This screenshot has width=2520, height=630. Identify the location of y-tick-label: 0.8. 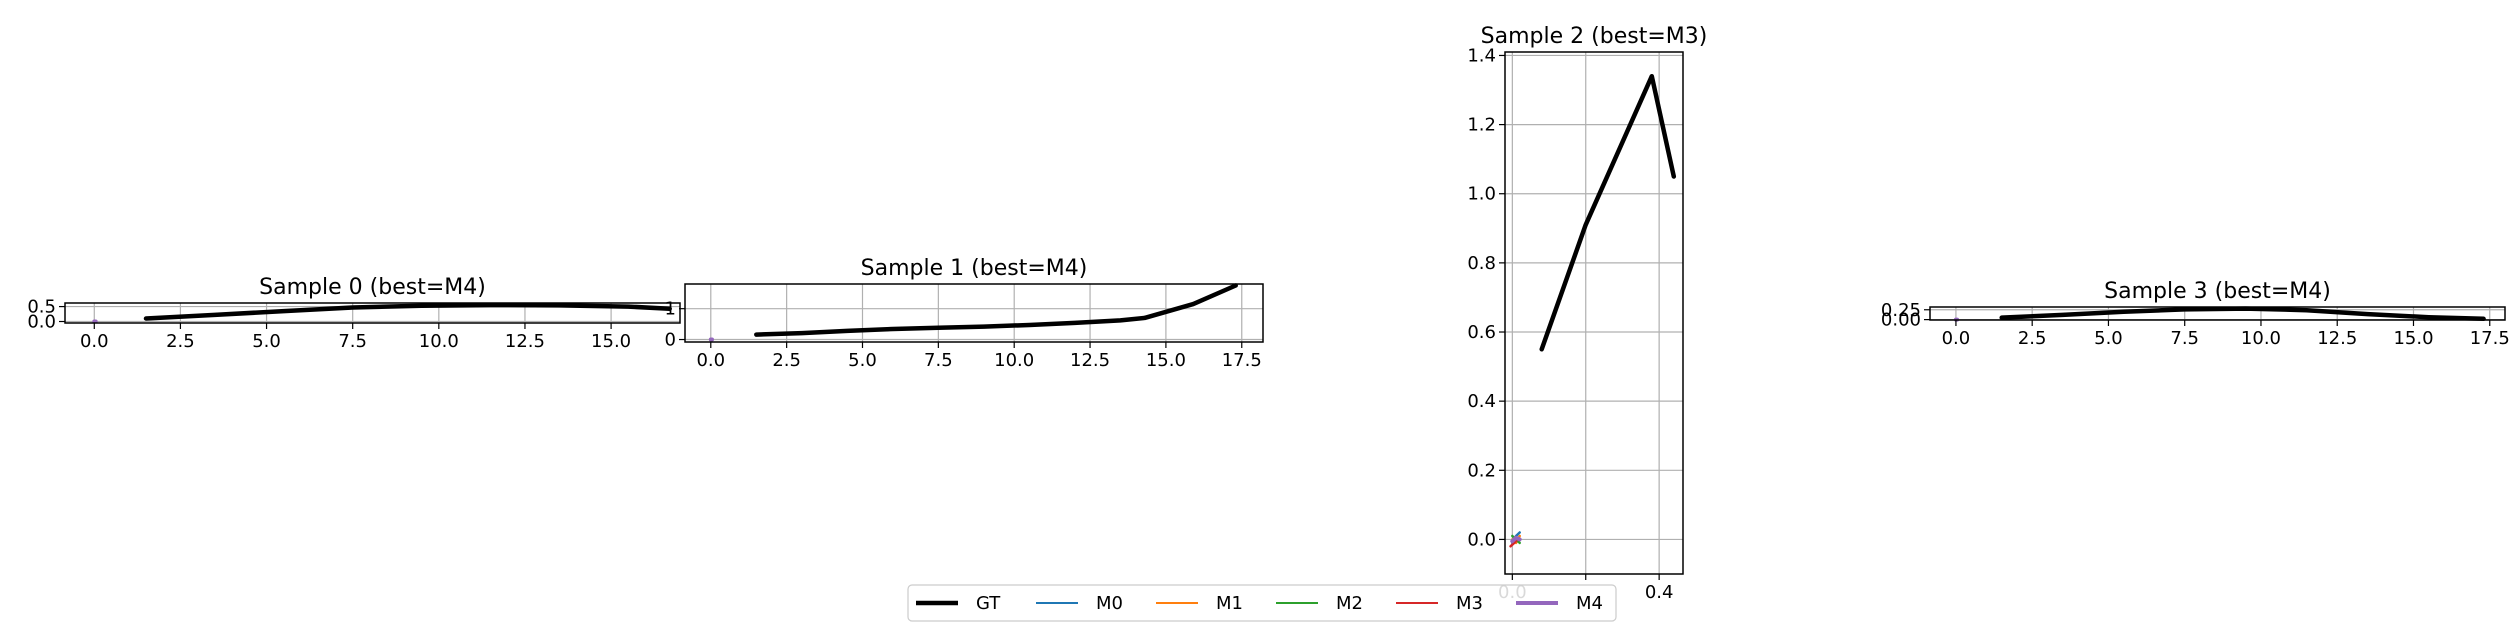
(1481, 263).